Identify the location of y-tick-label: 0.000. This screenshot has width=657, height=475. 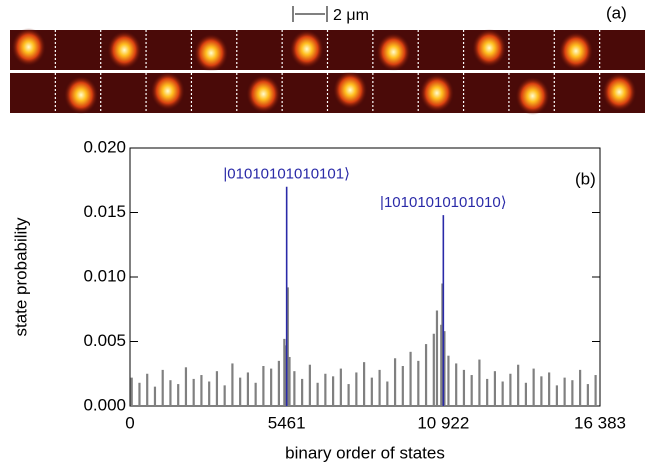
(104, 404).